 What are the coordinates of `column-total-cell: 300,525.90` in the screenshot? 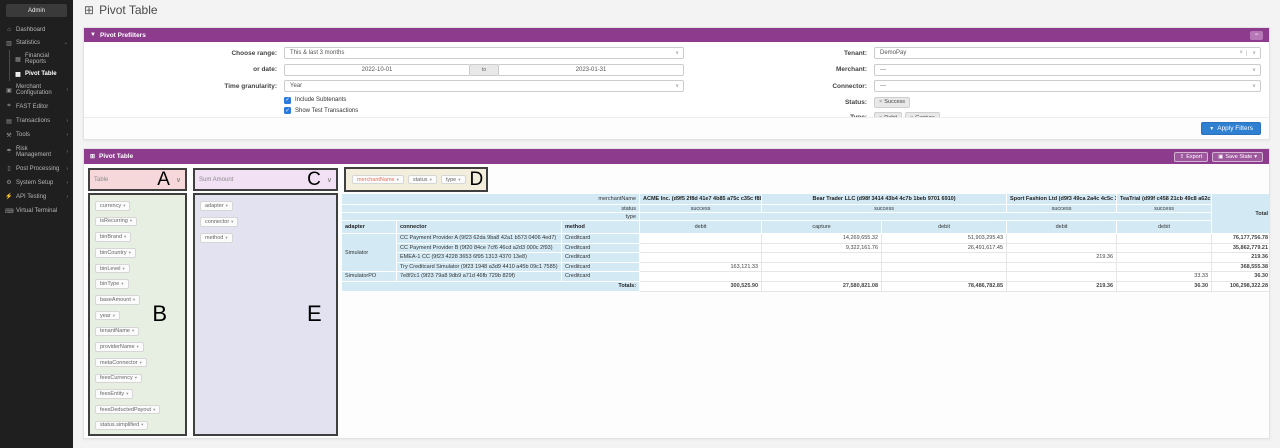 It's located at (701, 286).